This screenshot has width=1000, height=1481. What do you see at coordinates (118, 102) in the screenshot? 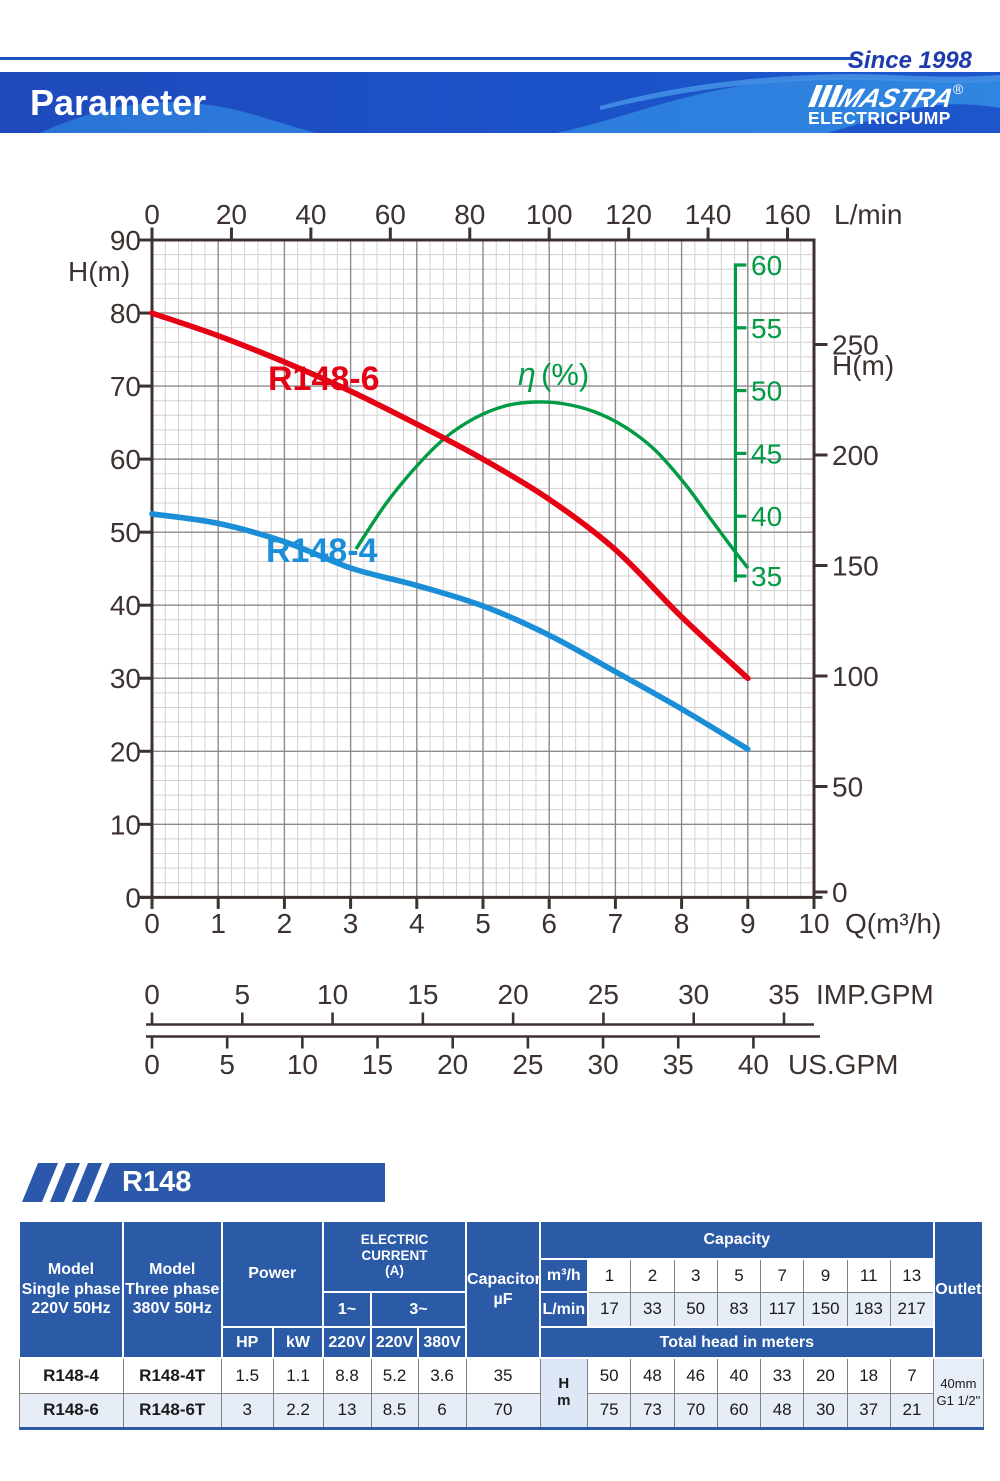
I see `svg-text: Parameter` at bounding box center [118, 102].